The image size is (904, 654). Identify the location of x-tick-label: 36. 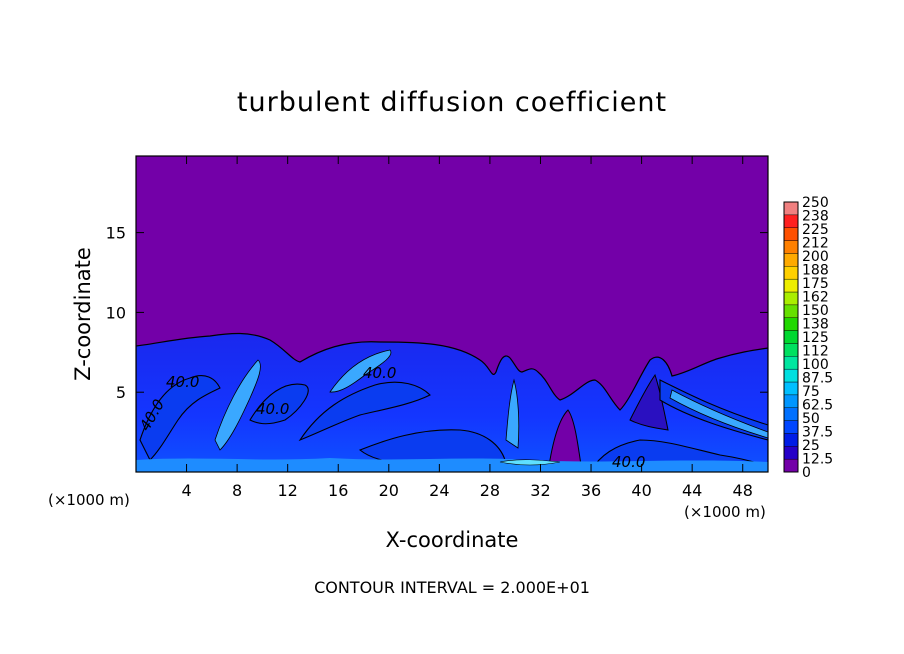
(591, 490).